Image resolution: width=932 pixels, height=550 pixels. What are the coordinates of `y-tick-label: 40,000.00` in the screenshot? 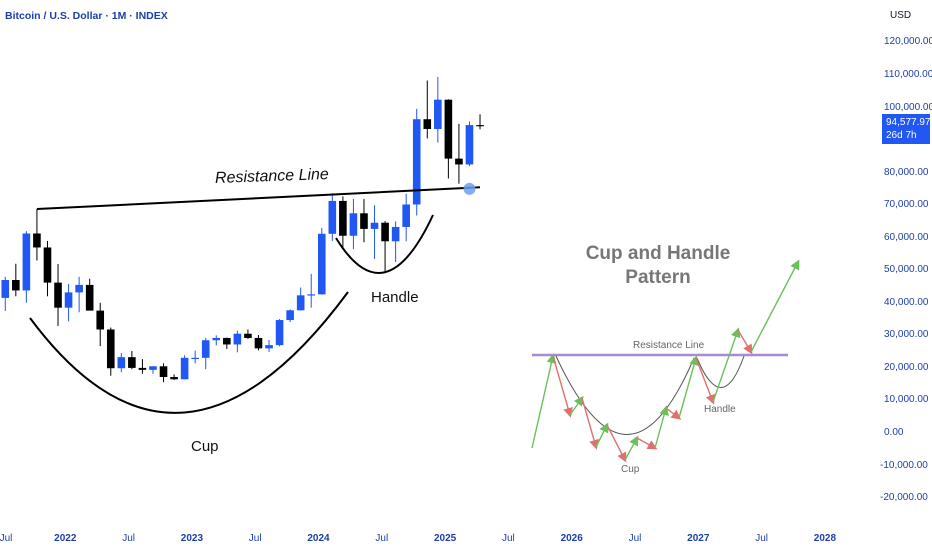 It's located at (906, 302).